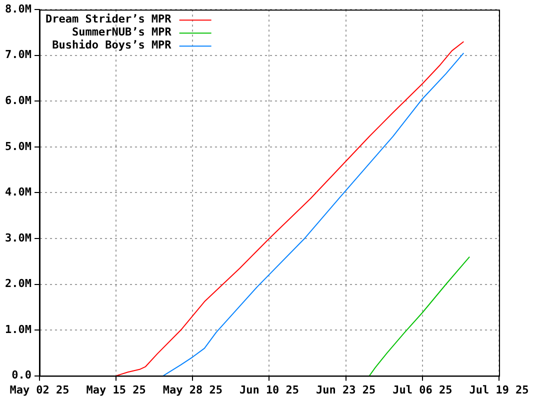  What do you see at coordinates (346, 389) in the screenshot?
I see `x-tick-label: Jun 23 25` at bounding box center [346, 389].